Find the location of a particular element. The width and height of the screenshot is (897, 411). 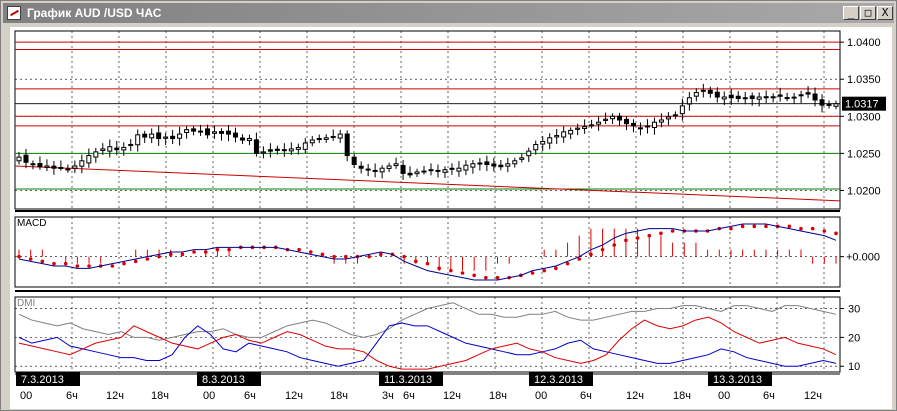

price-tick-label: 1.0200 is located at coordinates (864, 191).